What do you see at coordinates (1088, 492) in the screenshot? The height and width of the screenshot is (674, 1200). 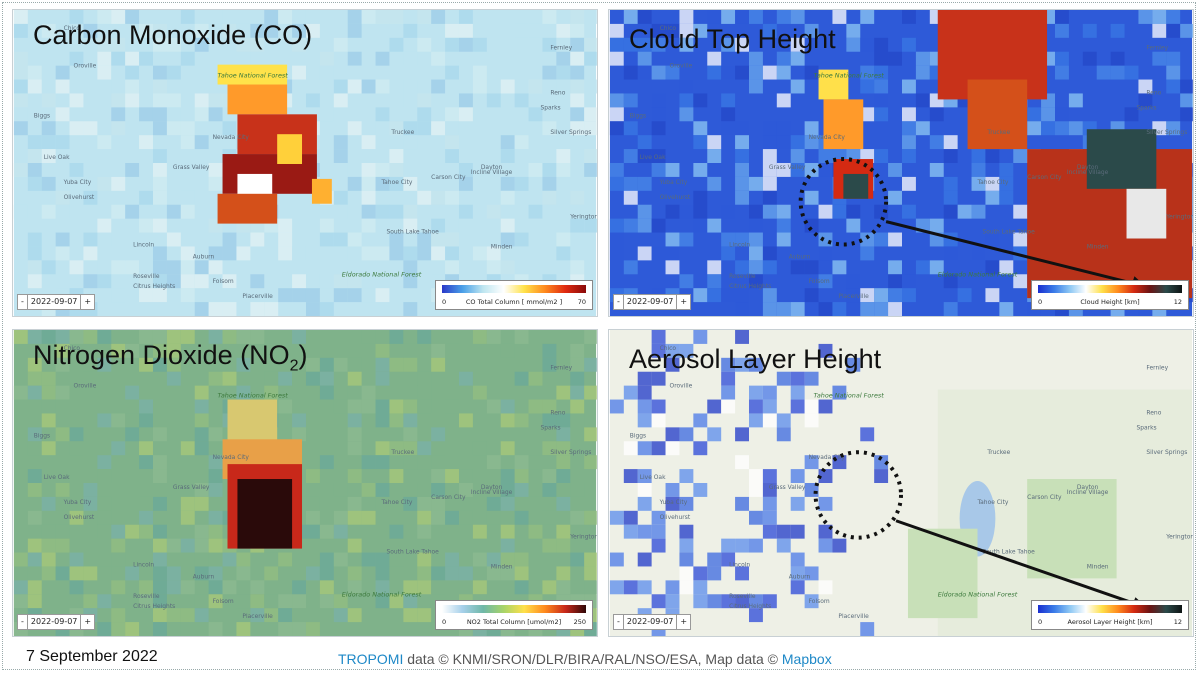 I see `place-label: Incline Village` at bounding box center [1088, 492].